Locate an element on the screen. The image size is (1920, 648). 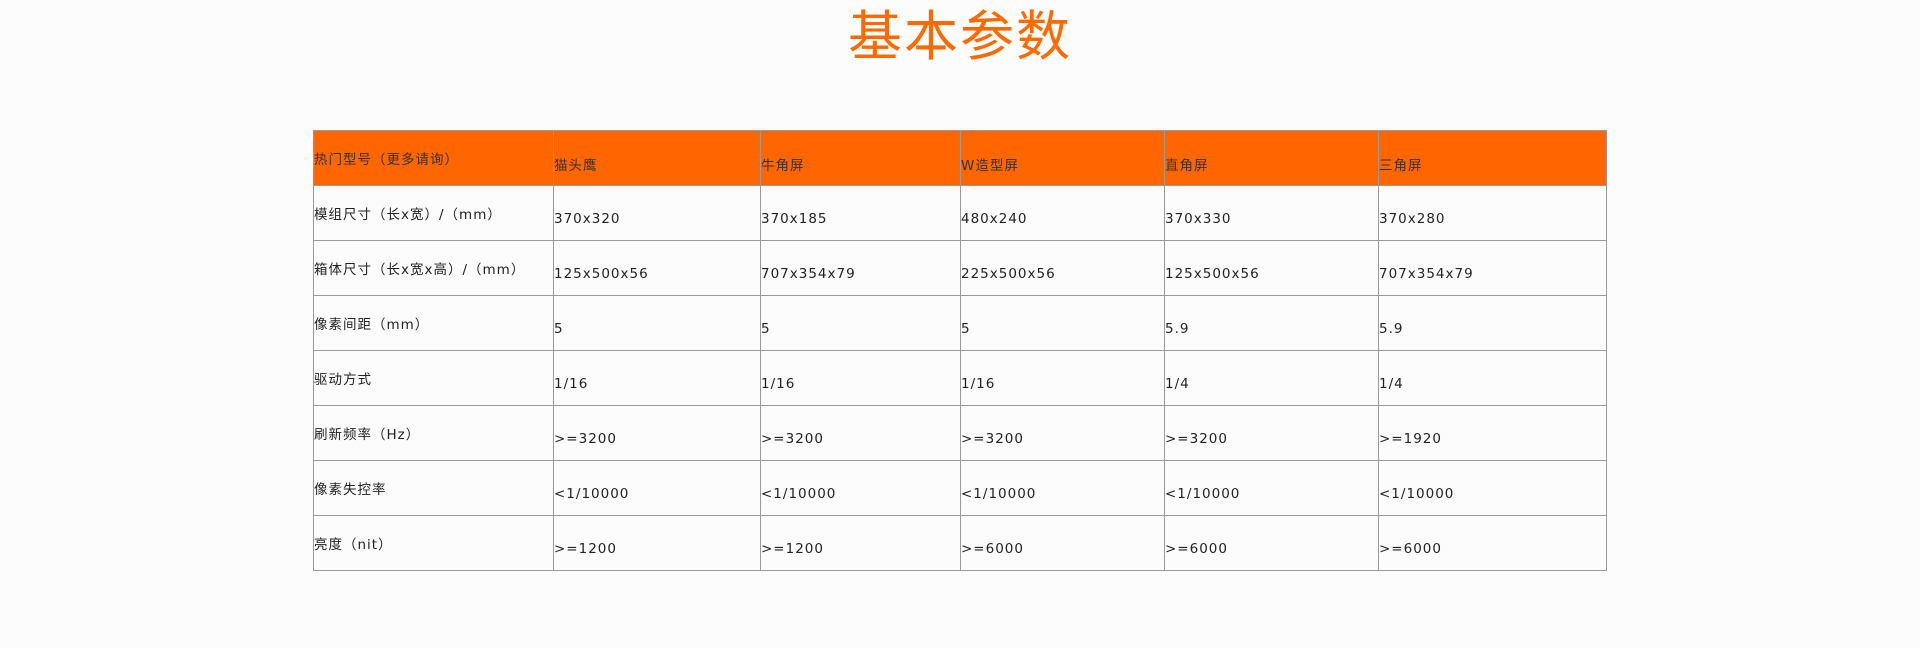
row-label-cell: 箱体尺寸（长x宽x高）/（mm） is located at coordinates (433, 268).